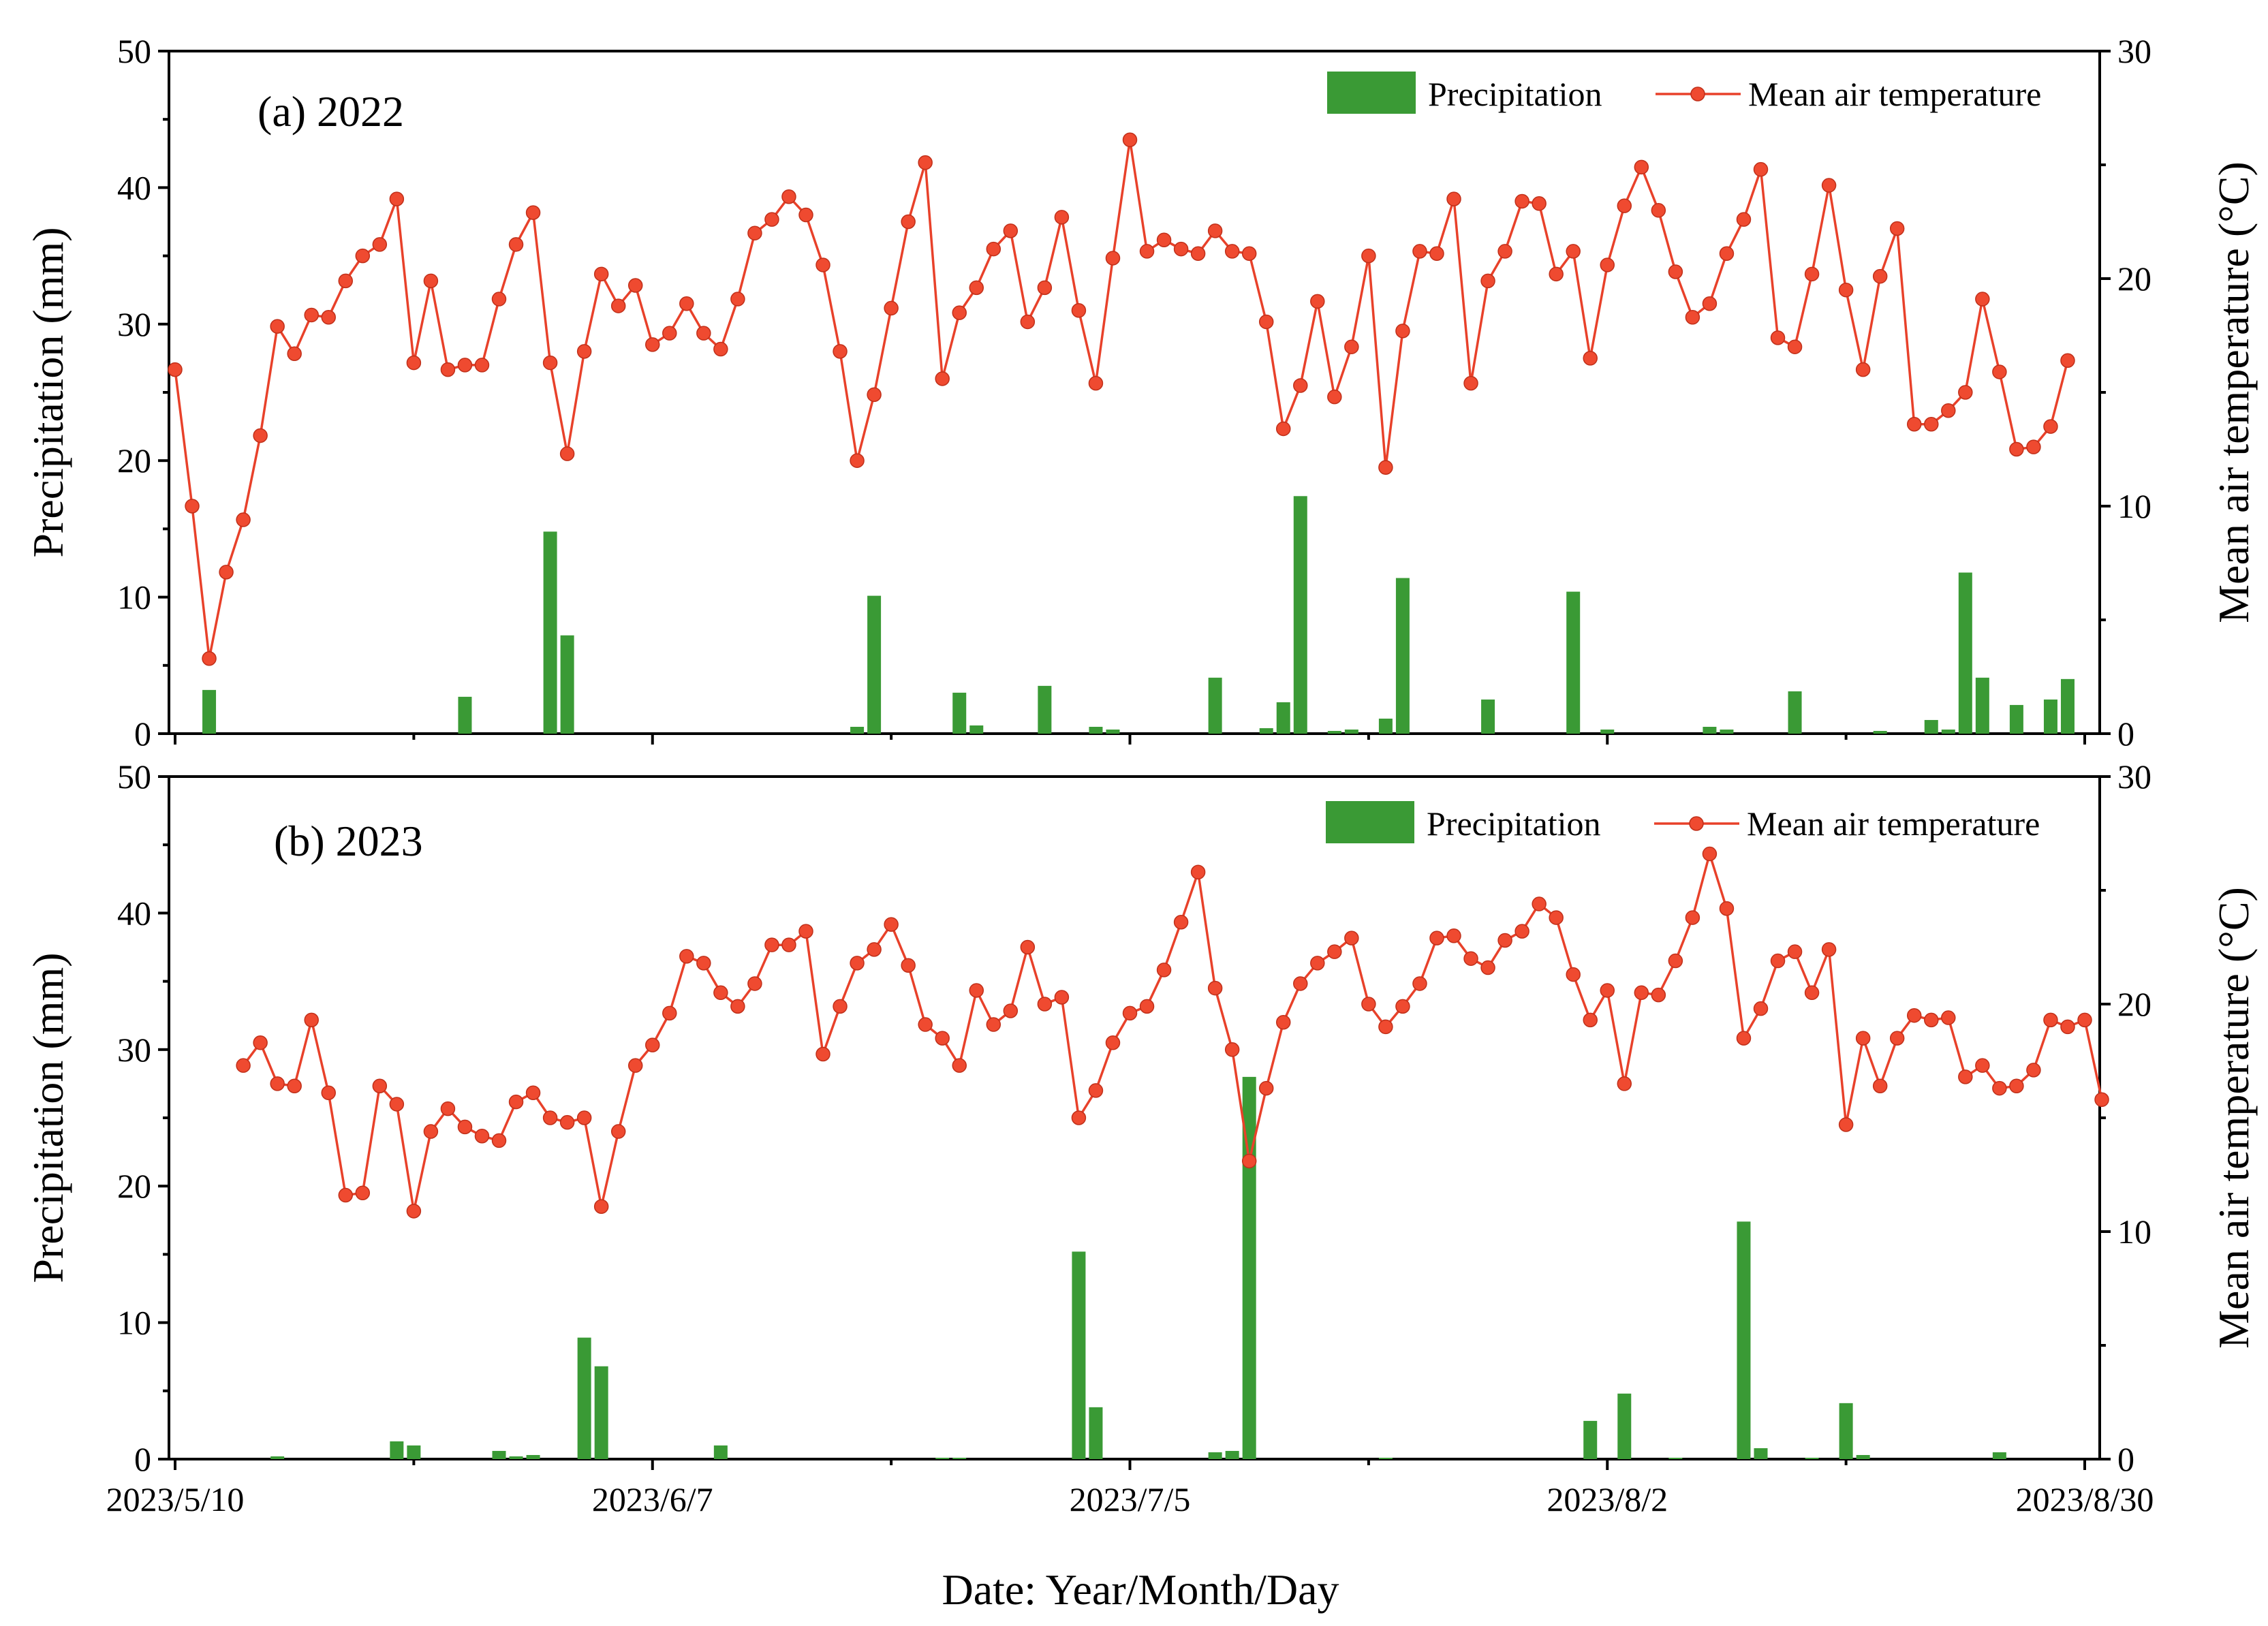 The width and height of the screenshot is (2268, 1626). I want to click on precipitation-bars, so click(1138, 615).